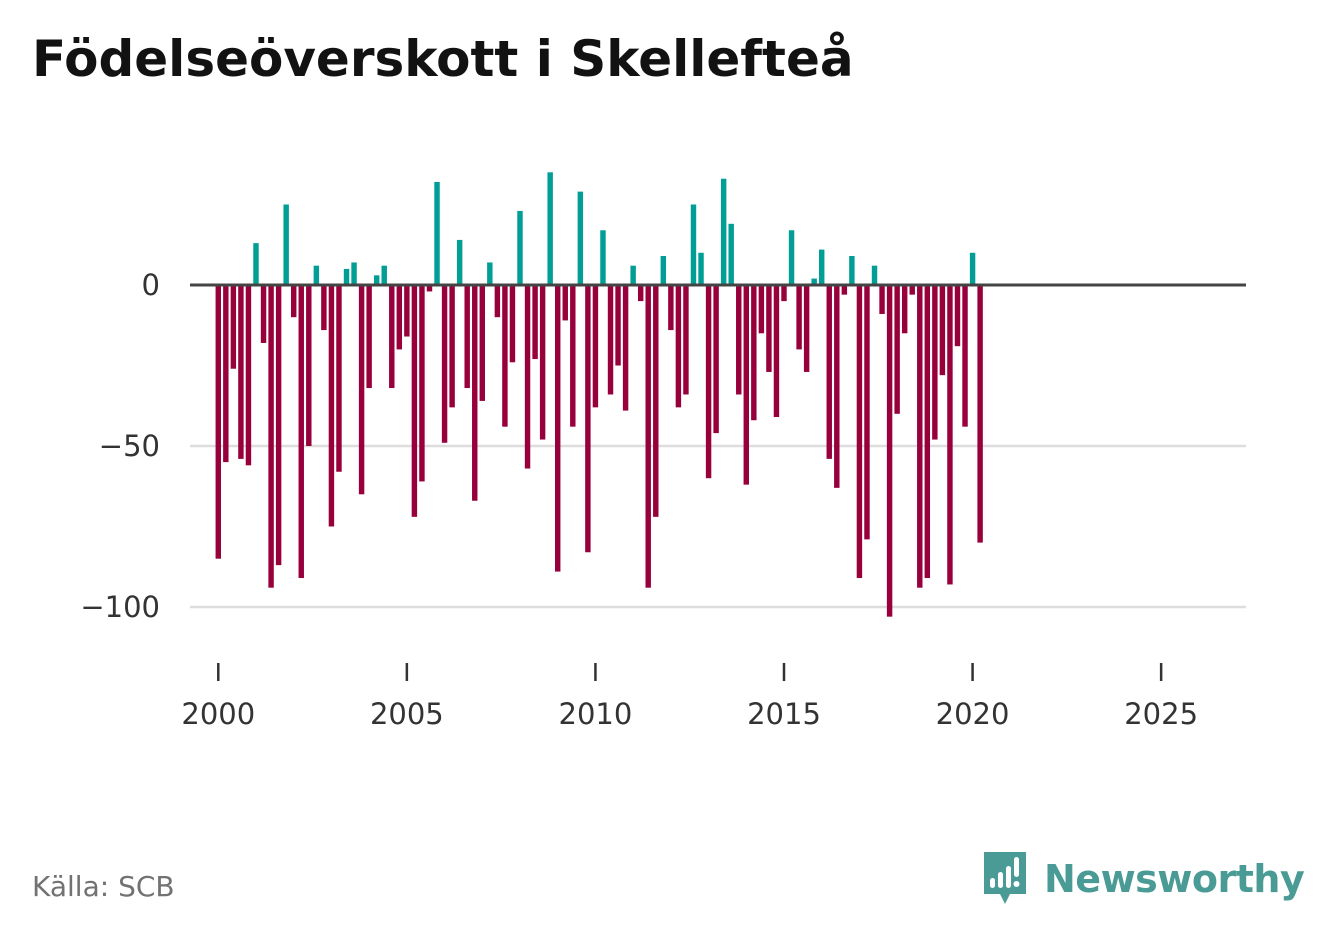 Image resolution: width=1322 pixels, height=939 pixels. What do you see at coordinates (218, 714) in the screenshot?
I see `x-tick-label: 2000` at bounding box center [218, 714].